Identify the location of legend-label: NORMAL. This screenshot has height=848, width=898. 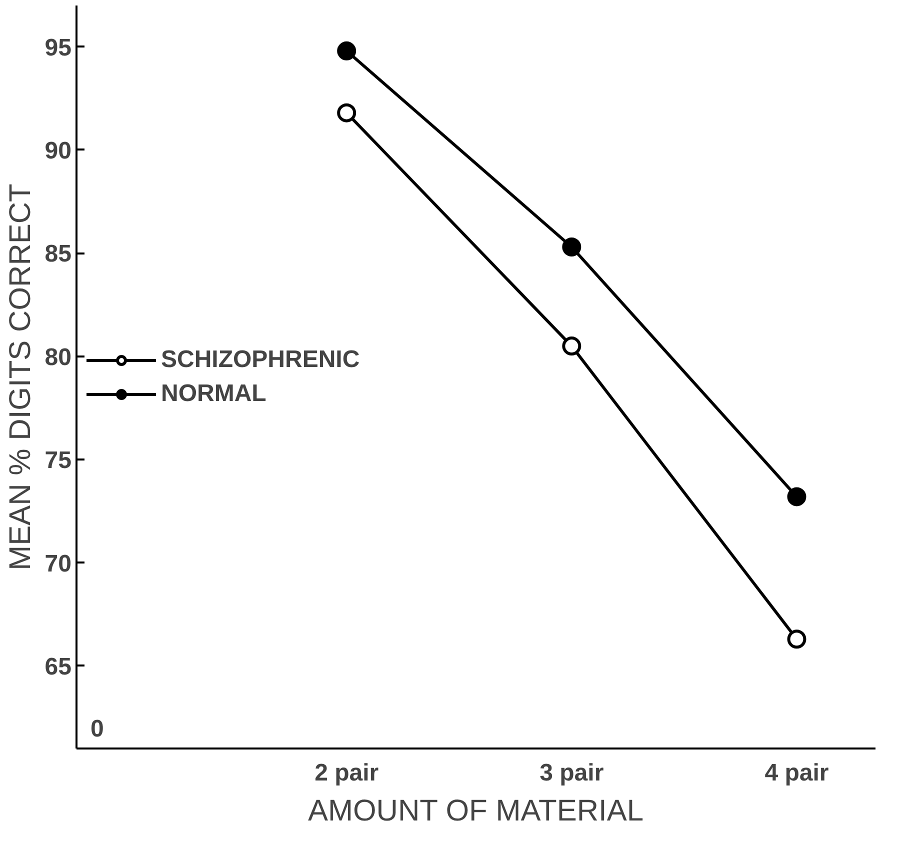
(213, 394).